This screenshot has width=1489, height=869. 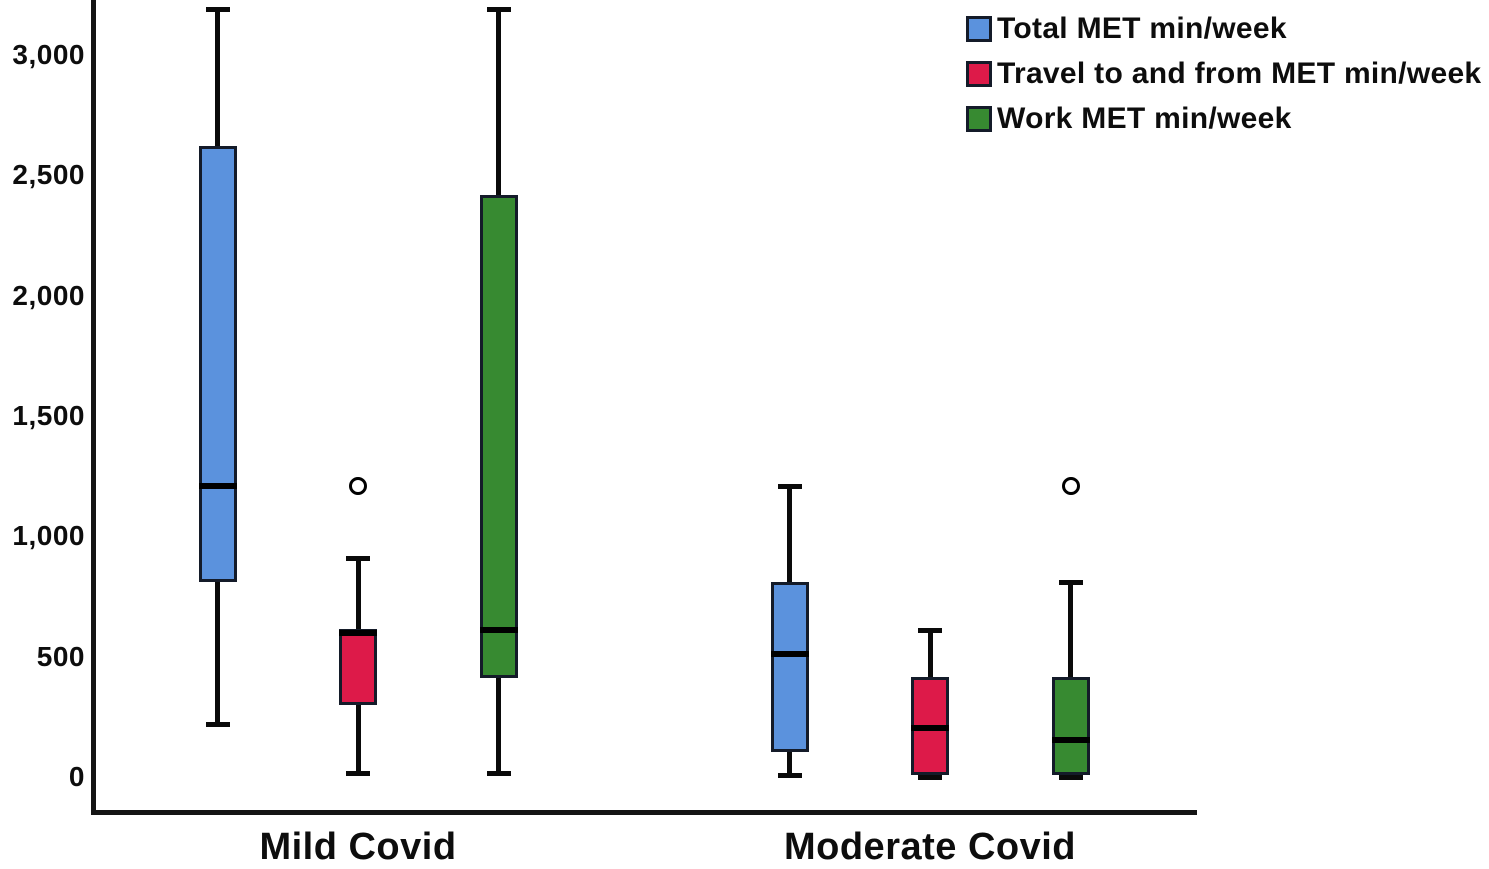 I want to click on y-tick-label: 2,000, so click(x=48, y=295).